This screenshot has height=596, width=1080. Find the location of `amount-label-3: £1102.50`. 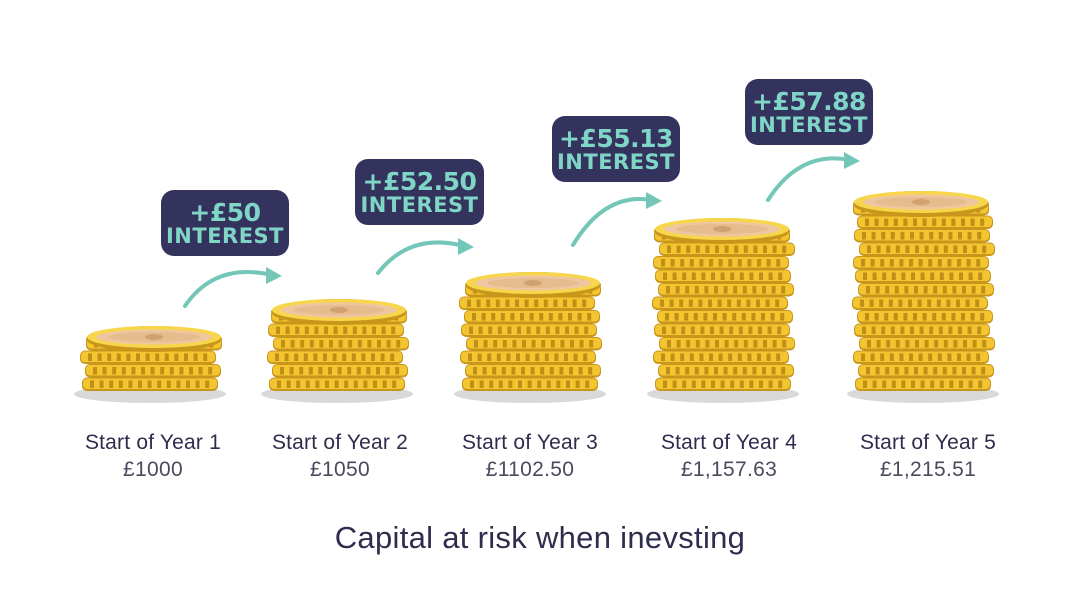

amount-label-3: £1102.50 is located at coordinates (530, 469).